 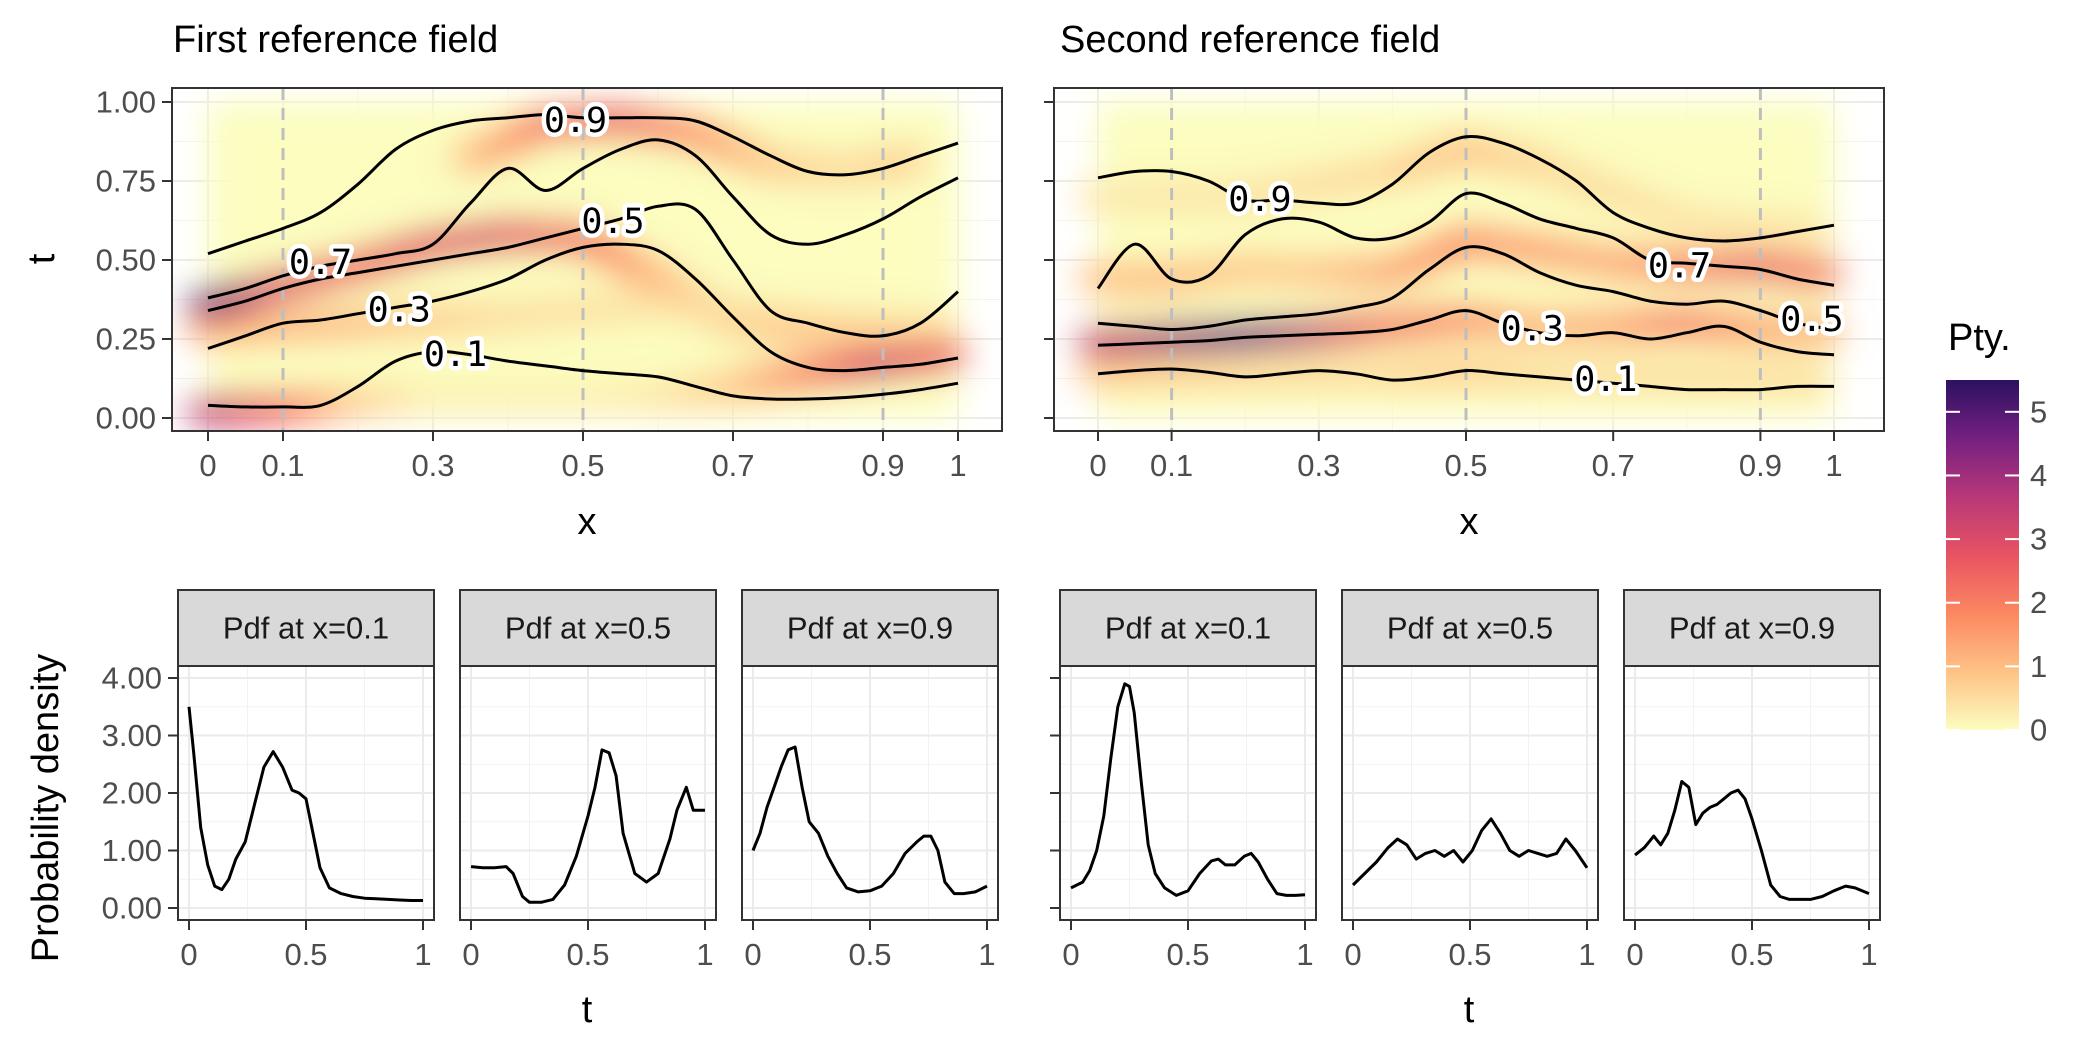 I want to click on field2-x-axis: 0 0.1 0.3 0.5 0.7 0.9 1, so click(x=1466, y=457).